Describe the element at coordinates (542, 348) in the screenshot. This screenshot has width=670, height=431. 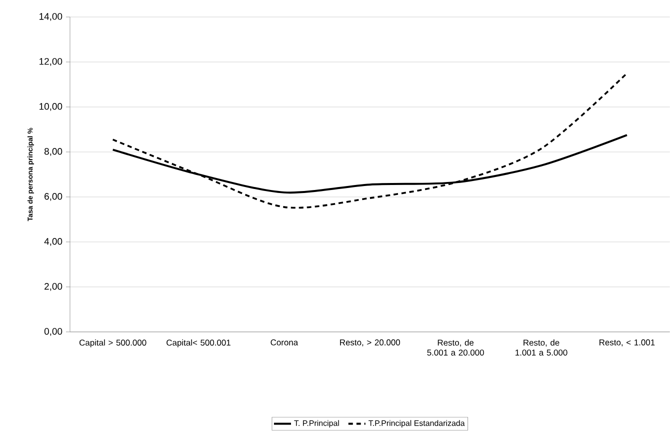
I see `x-tick-label: Resto, de 1.001 a 5.000` at that location.